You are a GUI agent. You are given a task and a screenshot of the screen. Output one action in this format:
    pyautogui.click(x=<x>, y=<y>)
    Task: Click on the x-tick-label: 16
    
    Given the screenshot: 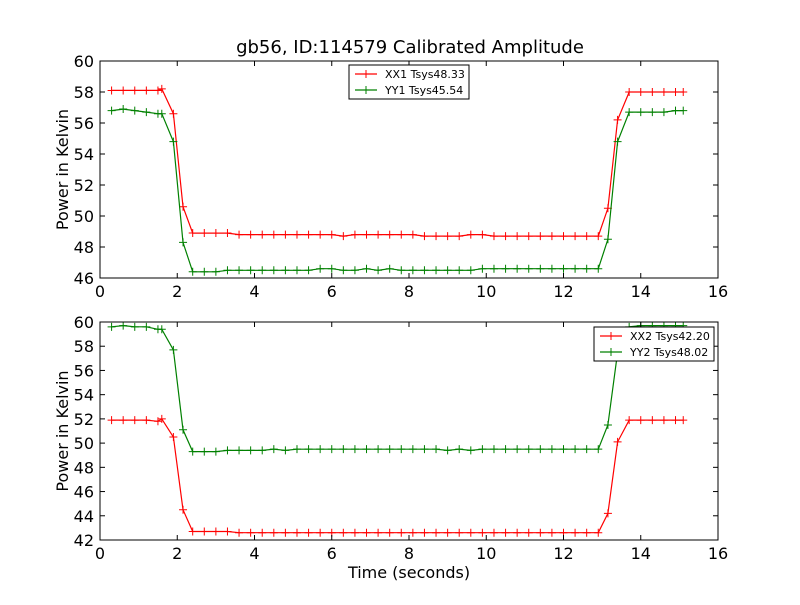 What is the action you would take?
    pyautogui.click(x=718, y=553)
    